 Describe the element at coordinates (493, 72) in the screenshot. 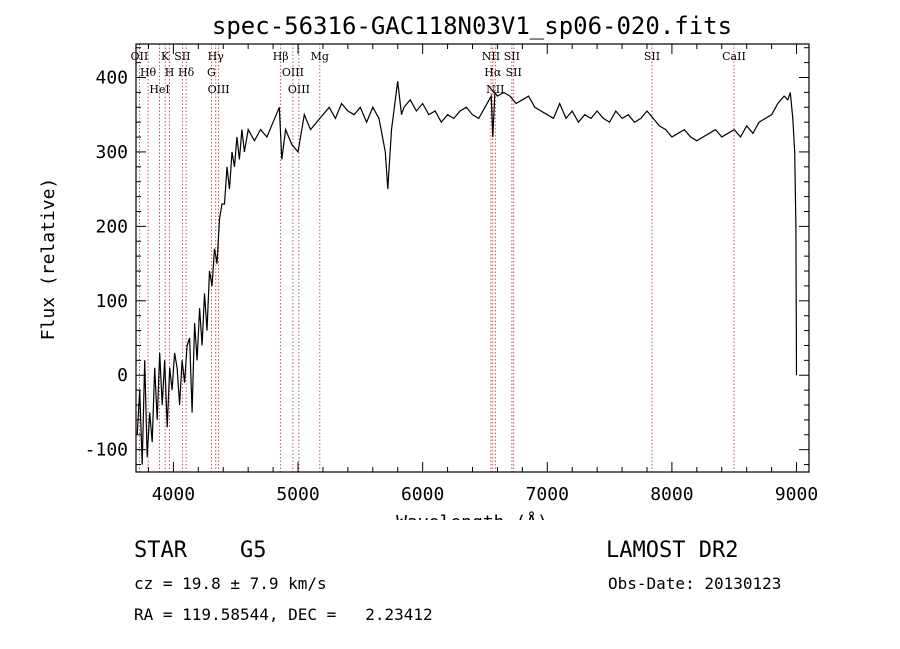

I see `line-marker-label: Hα` at that location.